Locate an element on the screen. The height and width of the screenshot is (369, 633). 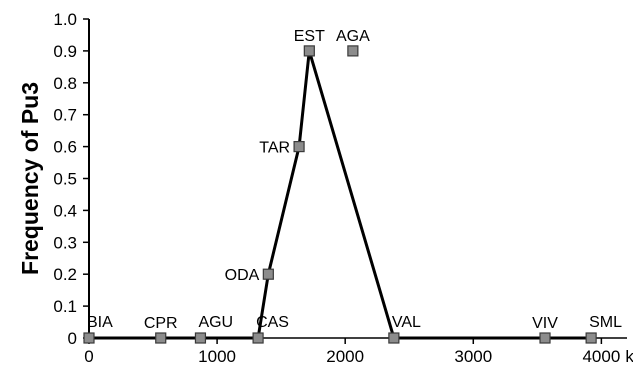
y-tick-label: 0.3 is located at coordinates (65, 242).